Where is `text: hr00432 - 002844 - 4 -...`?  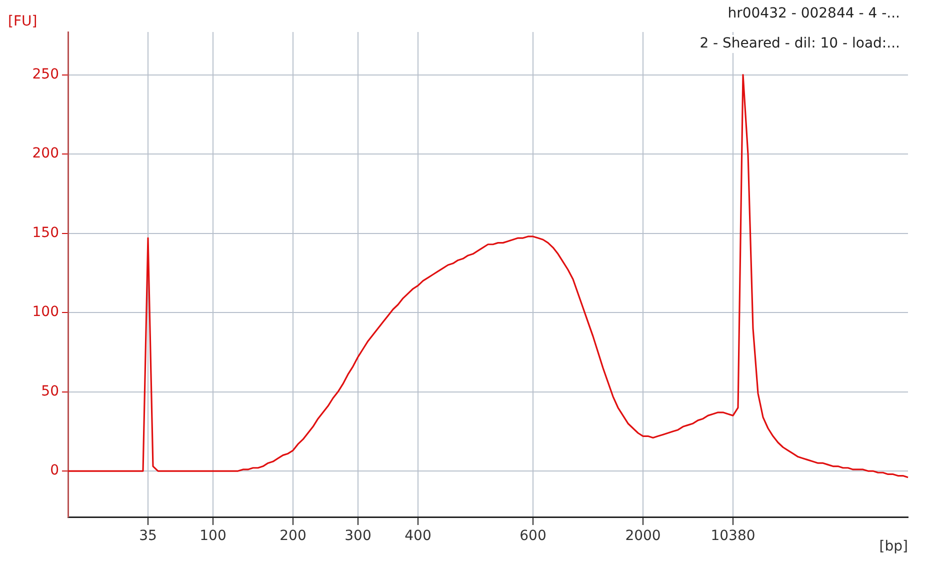 text: hr00432 - 002844 - 4 -... is located at coordinates (814, 14).